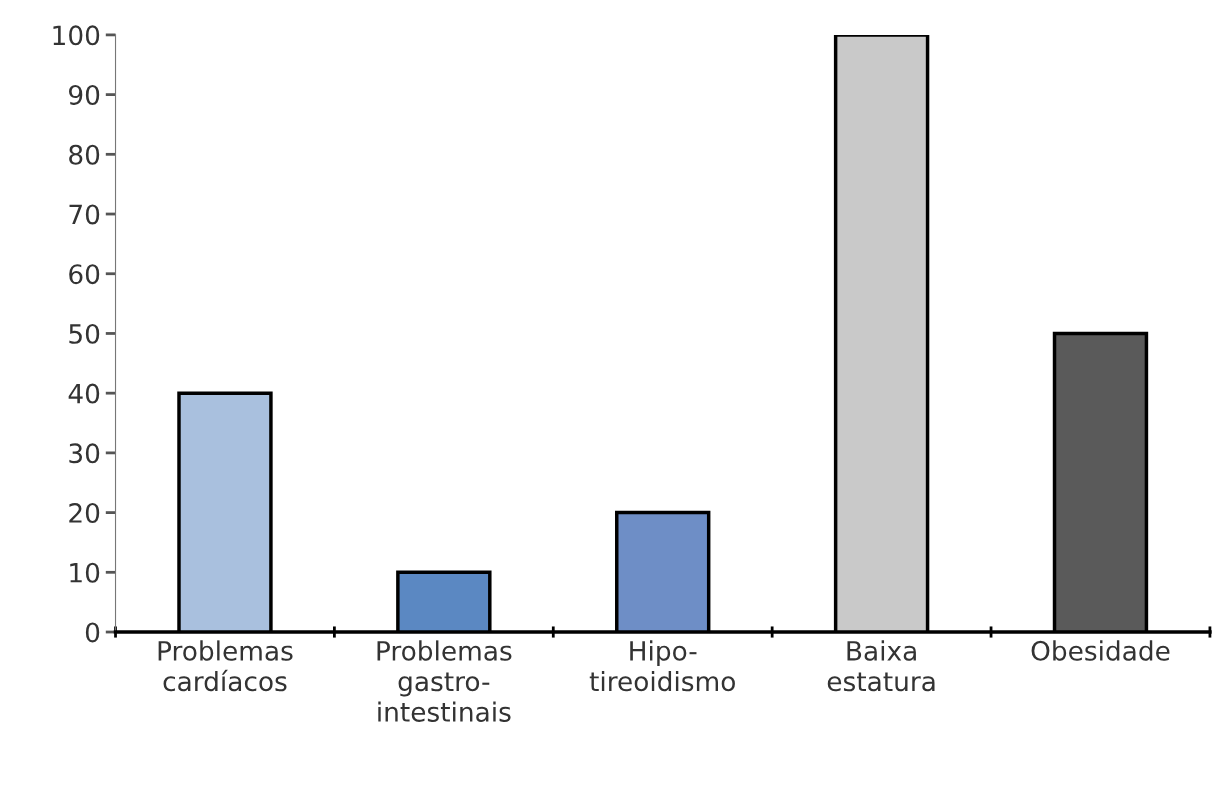 The image size is (1216, 793). Describe the element at coordinates (662, 666) in the screenshot. I see `x-tick-label: Hipo- tireoidismo` at that location.